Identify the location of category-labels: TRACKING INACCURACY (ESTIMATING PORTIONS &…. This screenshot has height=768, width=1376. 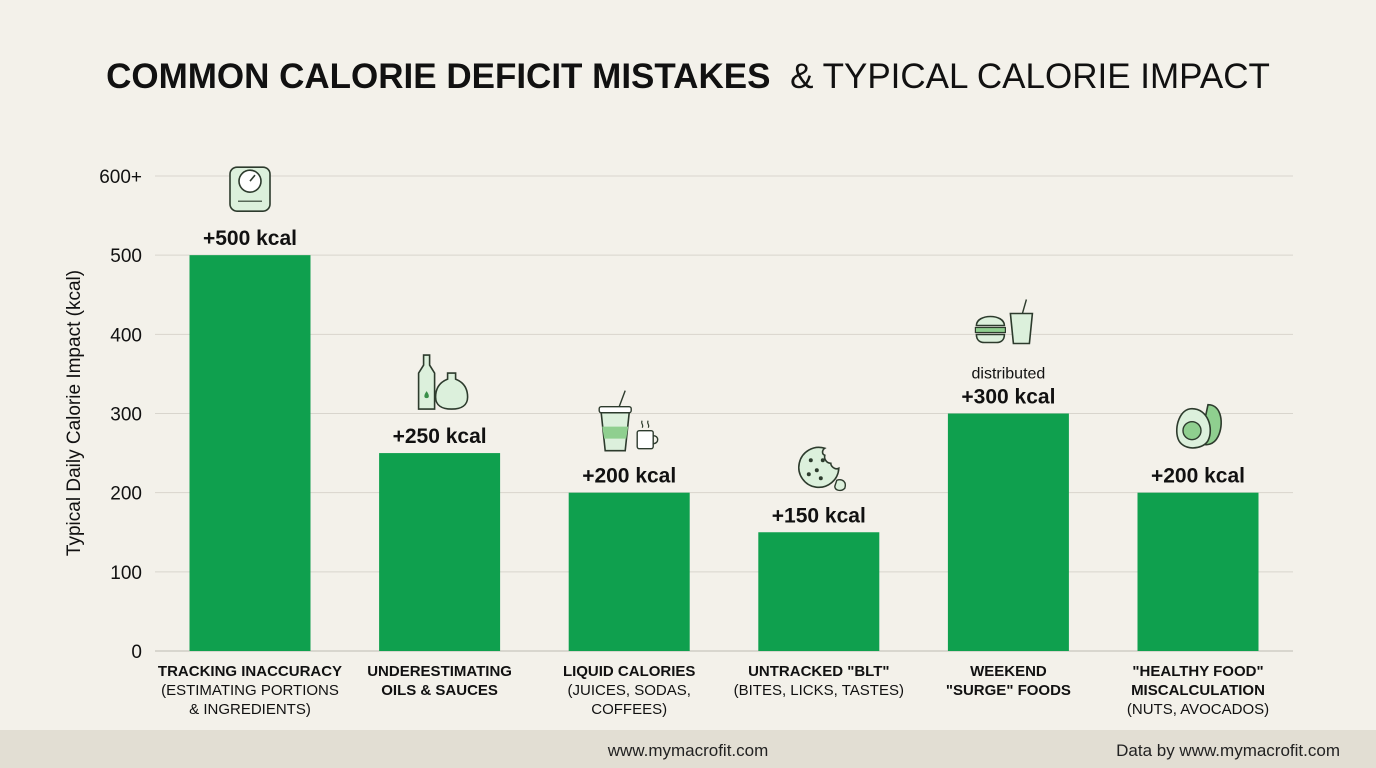
(713, 690).